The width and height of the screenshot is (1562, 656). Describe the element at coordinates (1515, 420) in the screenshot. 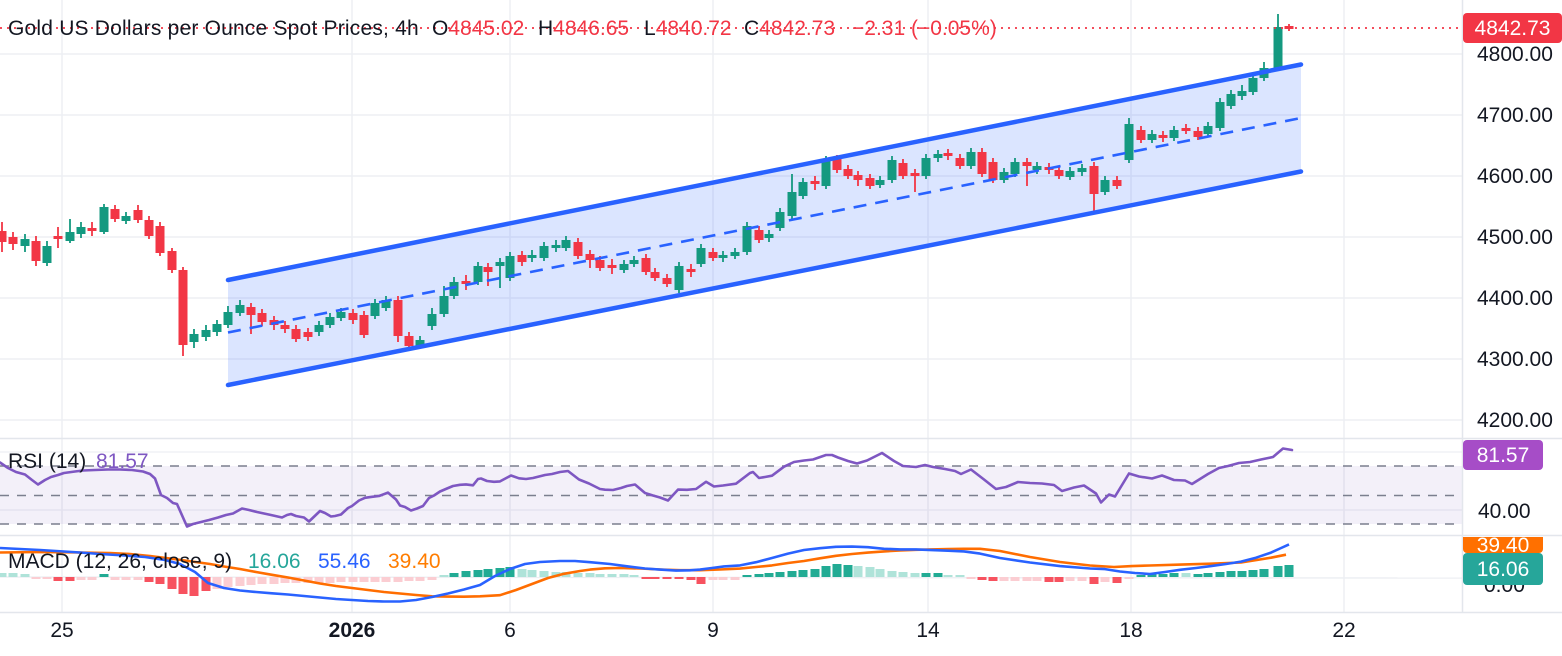

I see `svg-text: 4200.00` at that location.